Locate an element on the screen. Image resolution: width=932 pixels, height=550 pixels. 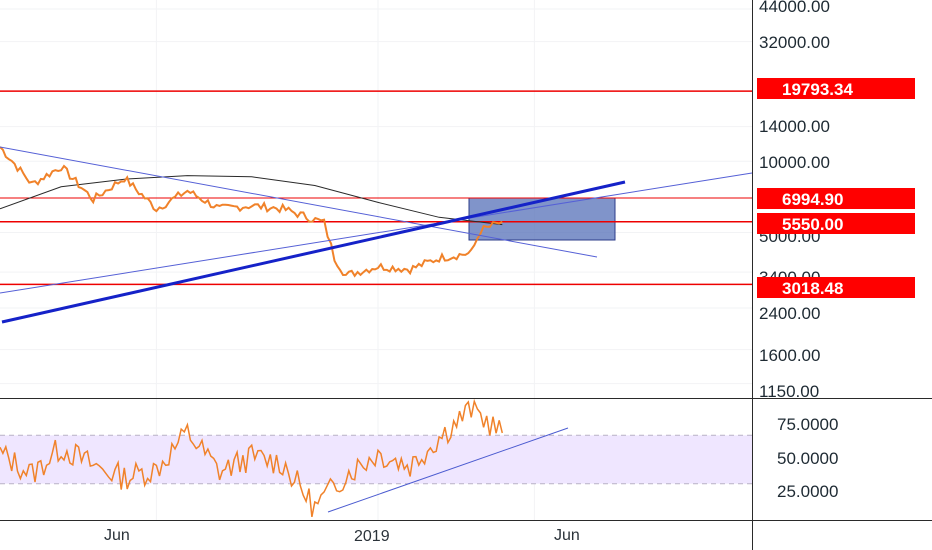
price-tick: 1600.00 is located at coordinates (789, 355).